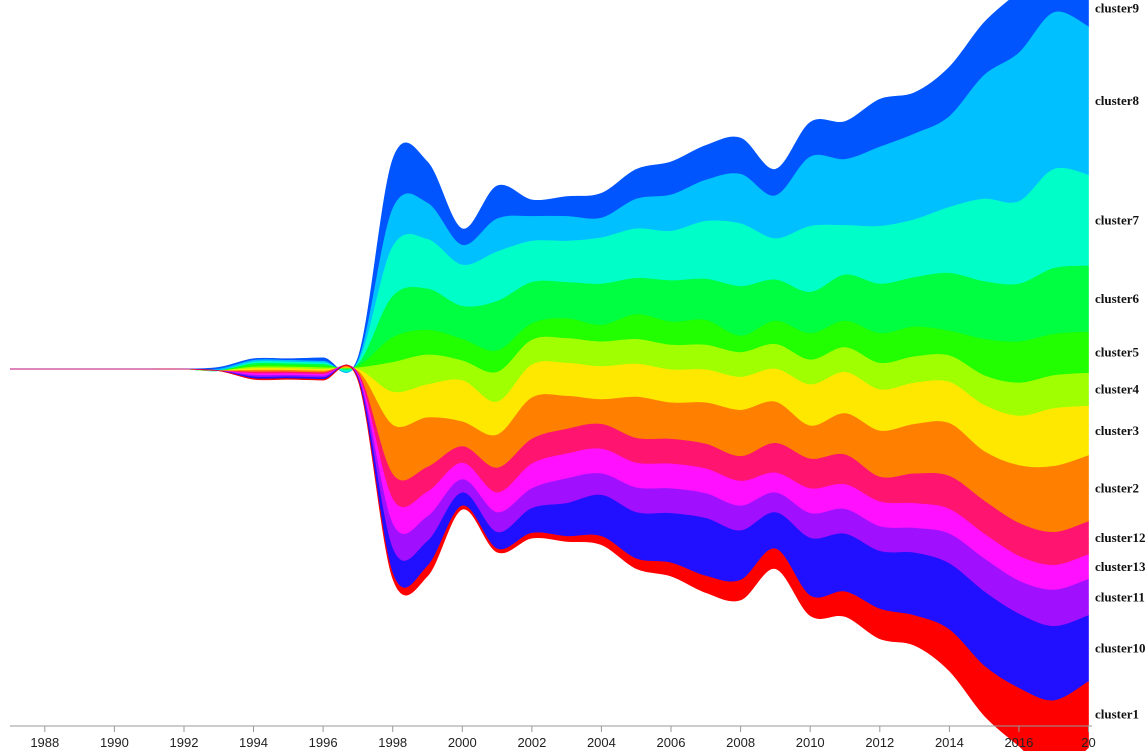 The width and height of the screenshot is (1148, 751). What do you see at coordinates (1120, 566) in the screenshot?
I see `series-label-cluster13: cluster13` at bounding box center [1120, 566].